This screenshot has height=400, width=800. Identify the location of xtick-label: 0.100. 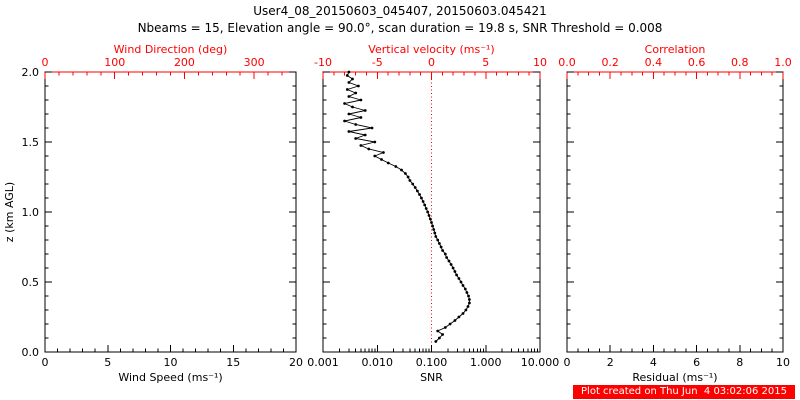
(432, 362).